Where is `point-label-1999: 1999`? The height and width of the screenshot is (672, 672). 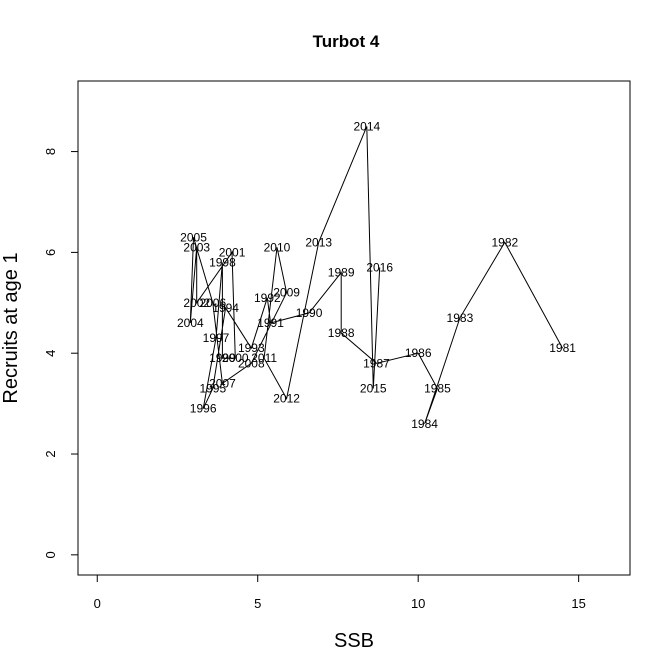 point-label-1999: 1999 is located at coordinates (222, 358).